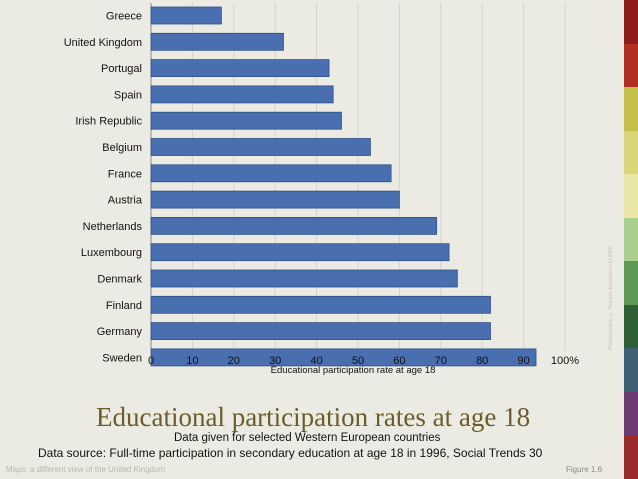 This screenshot has height=479, width=638. What do you see at coordinates (565, 361) in the screenshot?
I see `x-tick-label: 100%` at bounding box center [565, 361].